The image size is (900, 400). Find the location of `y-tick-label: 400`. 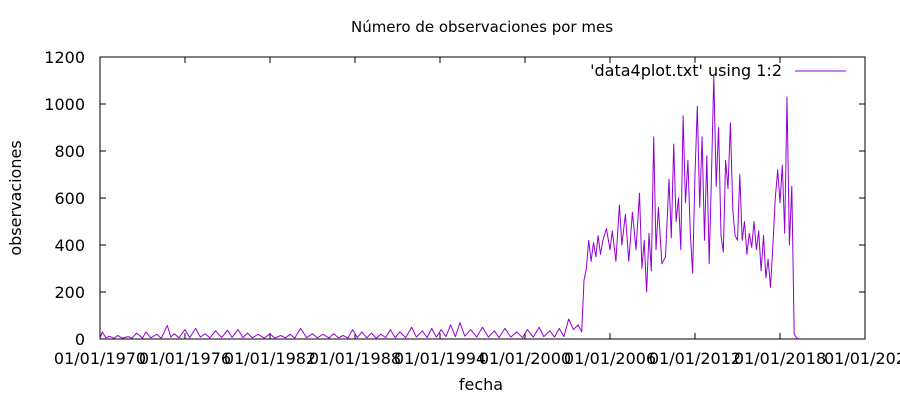

y-tick-label: 400 is located at coordinates (69, 245).